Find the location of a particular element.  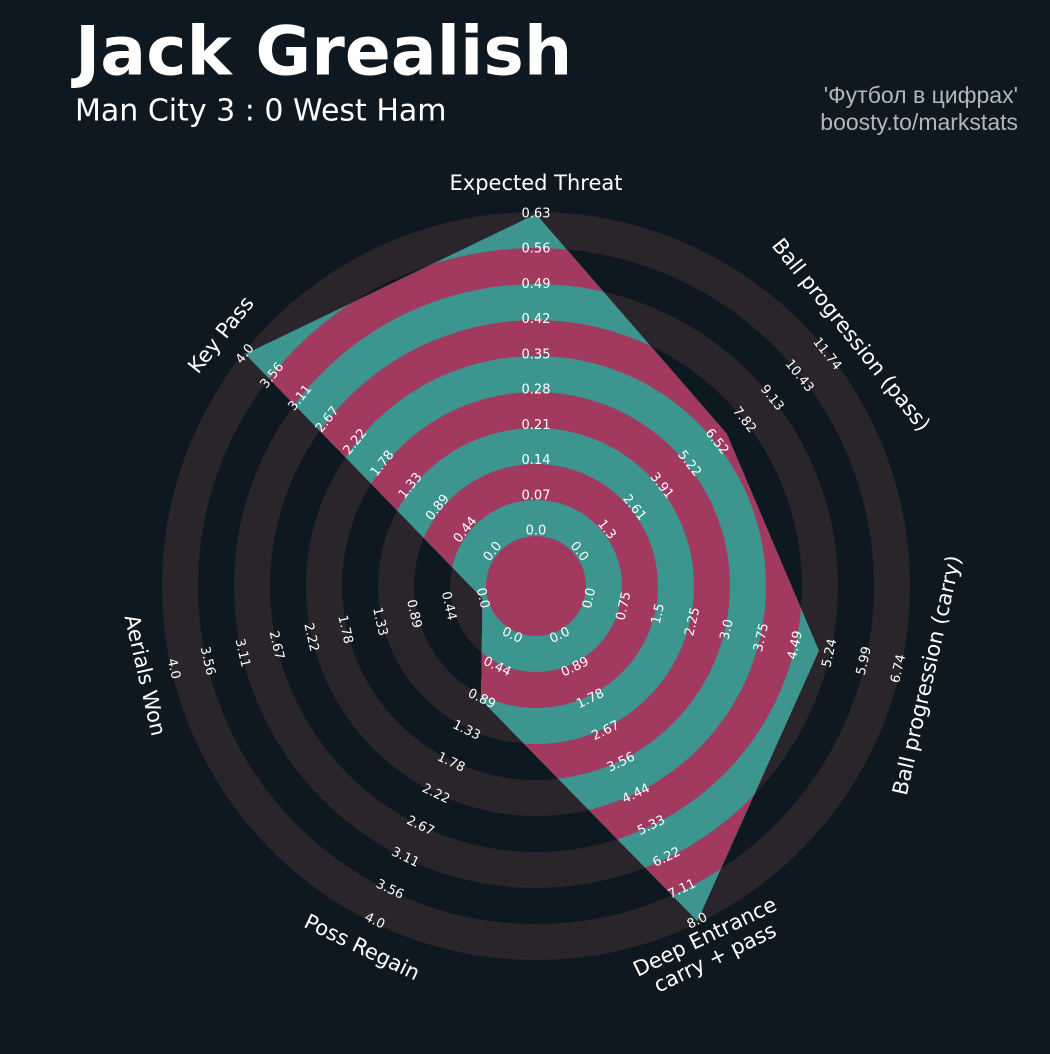

tick-label: 2.67 is located at coordinates (276, 646).